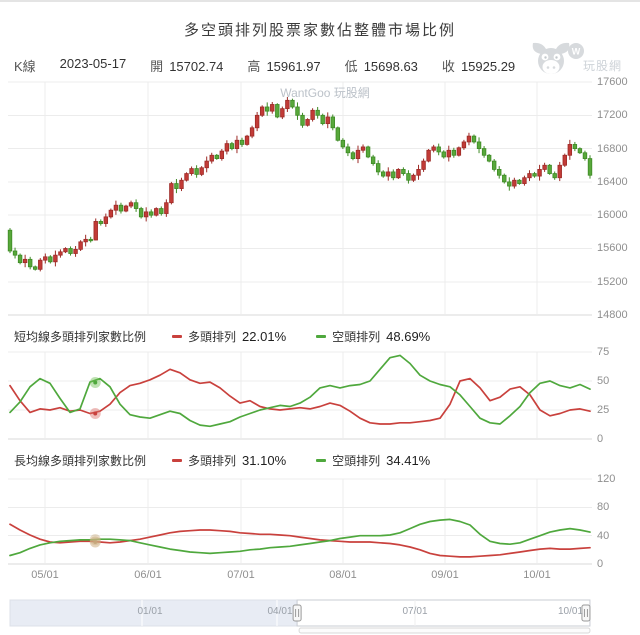  Describe the element at coordinates (612, 182) in the screenshot. I see `price-axis-tick: 16400` at that location.